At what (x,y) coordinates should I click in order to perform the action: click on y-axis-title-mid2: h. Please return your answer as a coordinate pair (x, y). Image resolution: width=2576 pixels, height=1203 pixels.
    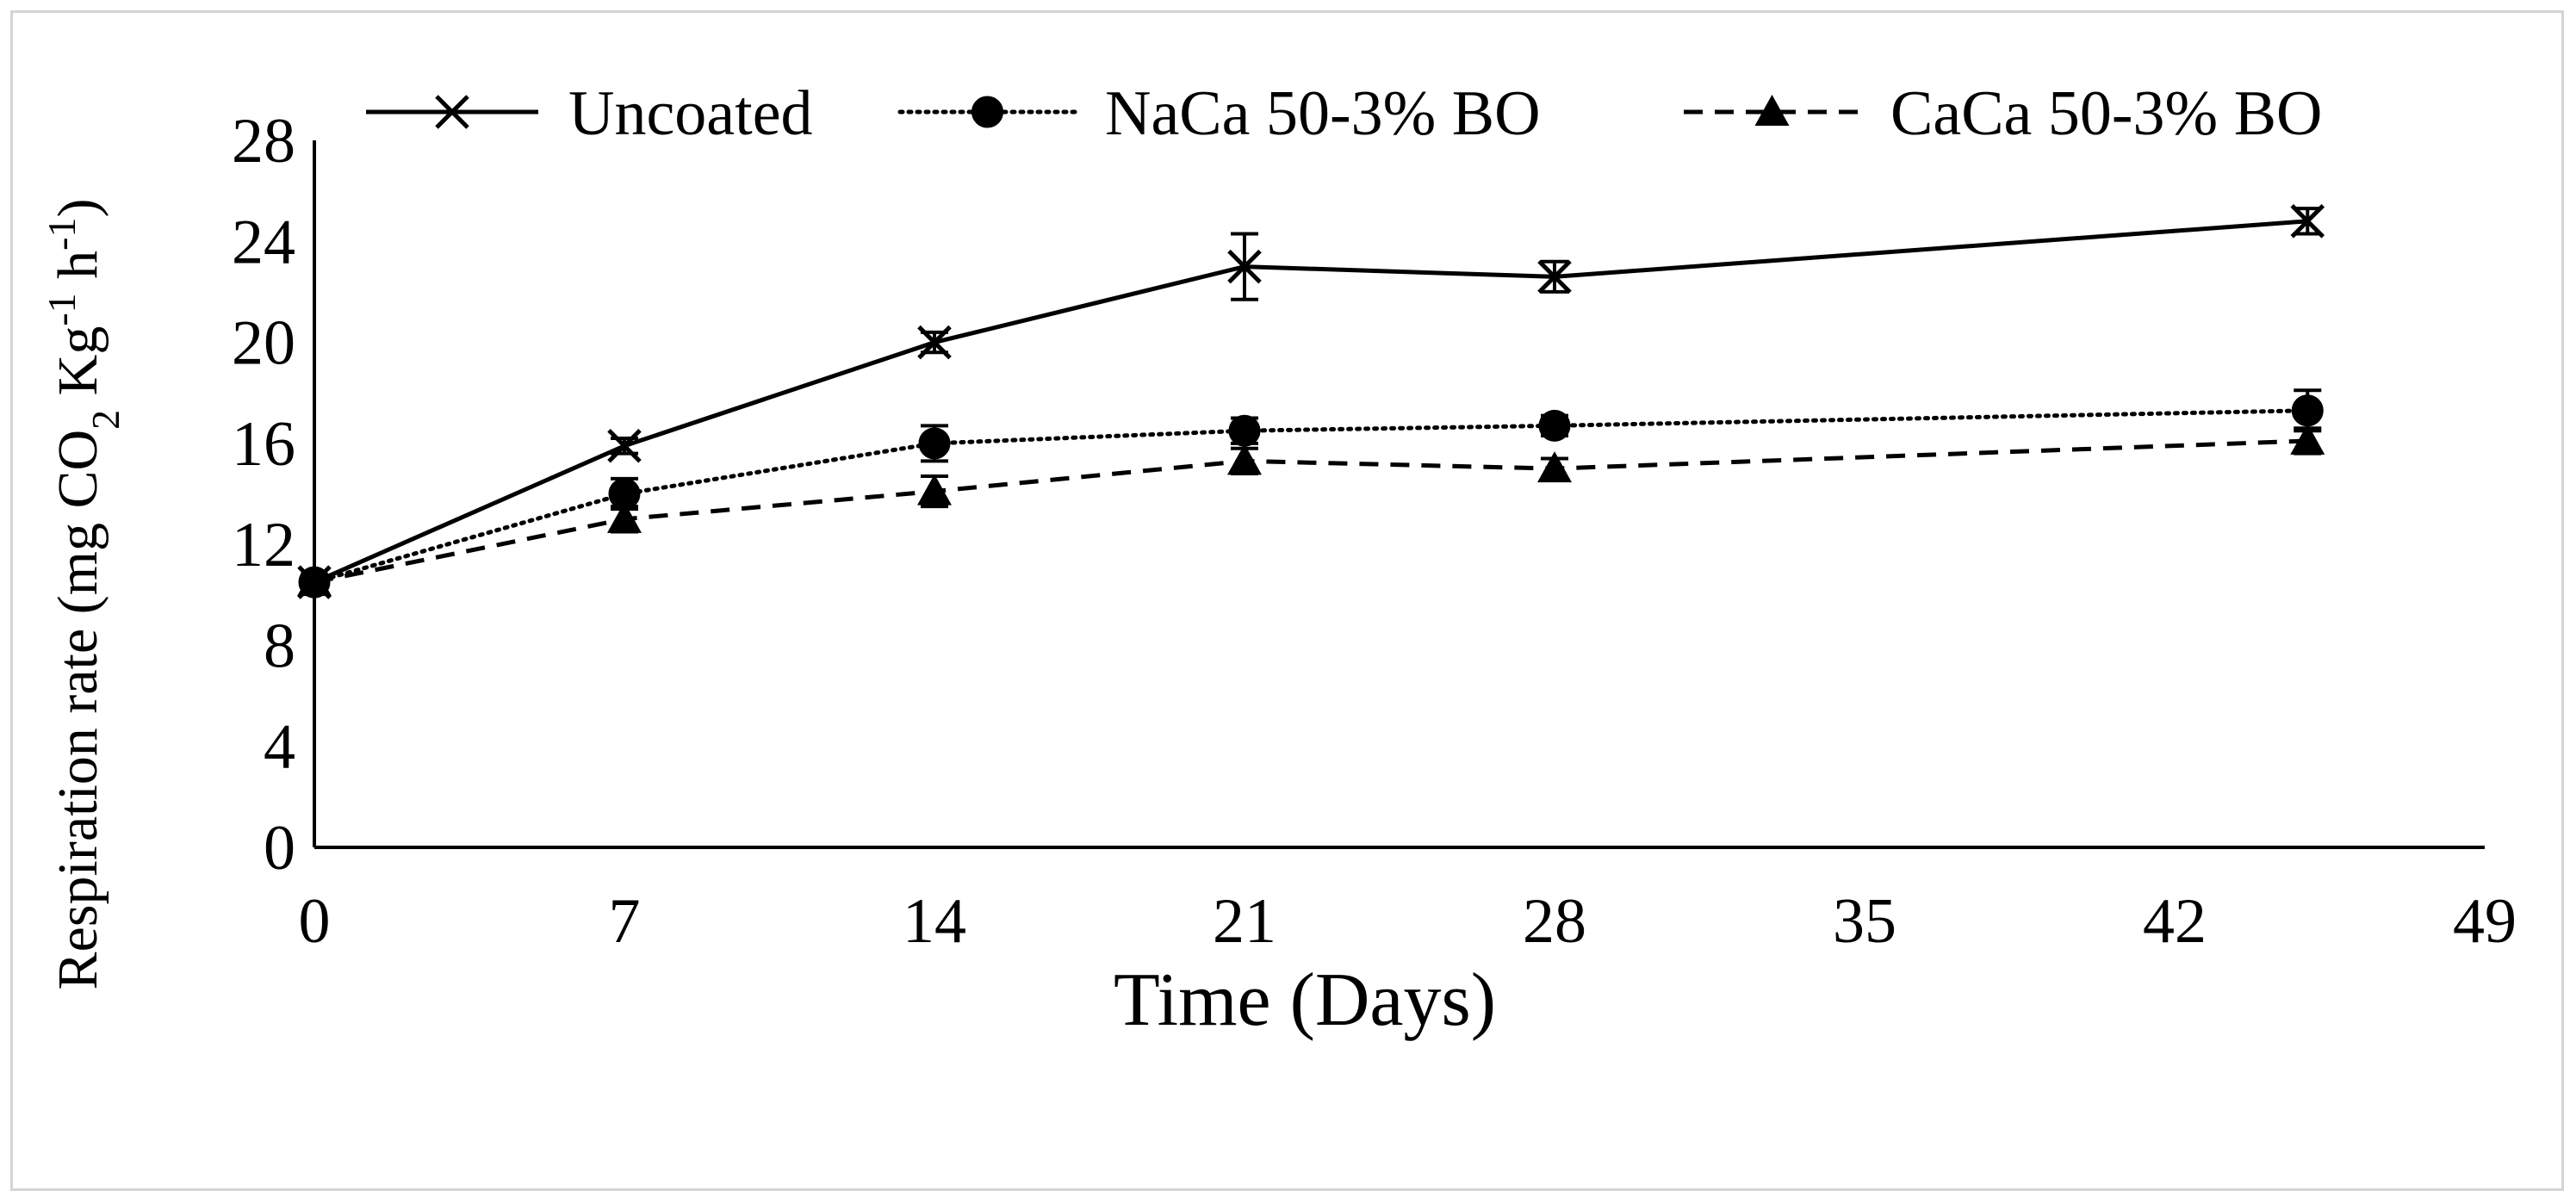
    Looking at the image, I should click on (78, 272).